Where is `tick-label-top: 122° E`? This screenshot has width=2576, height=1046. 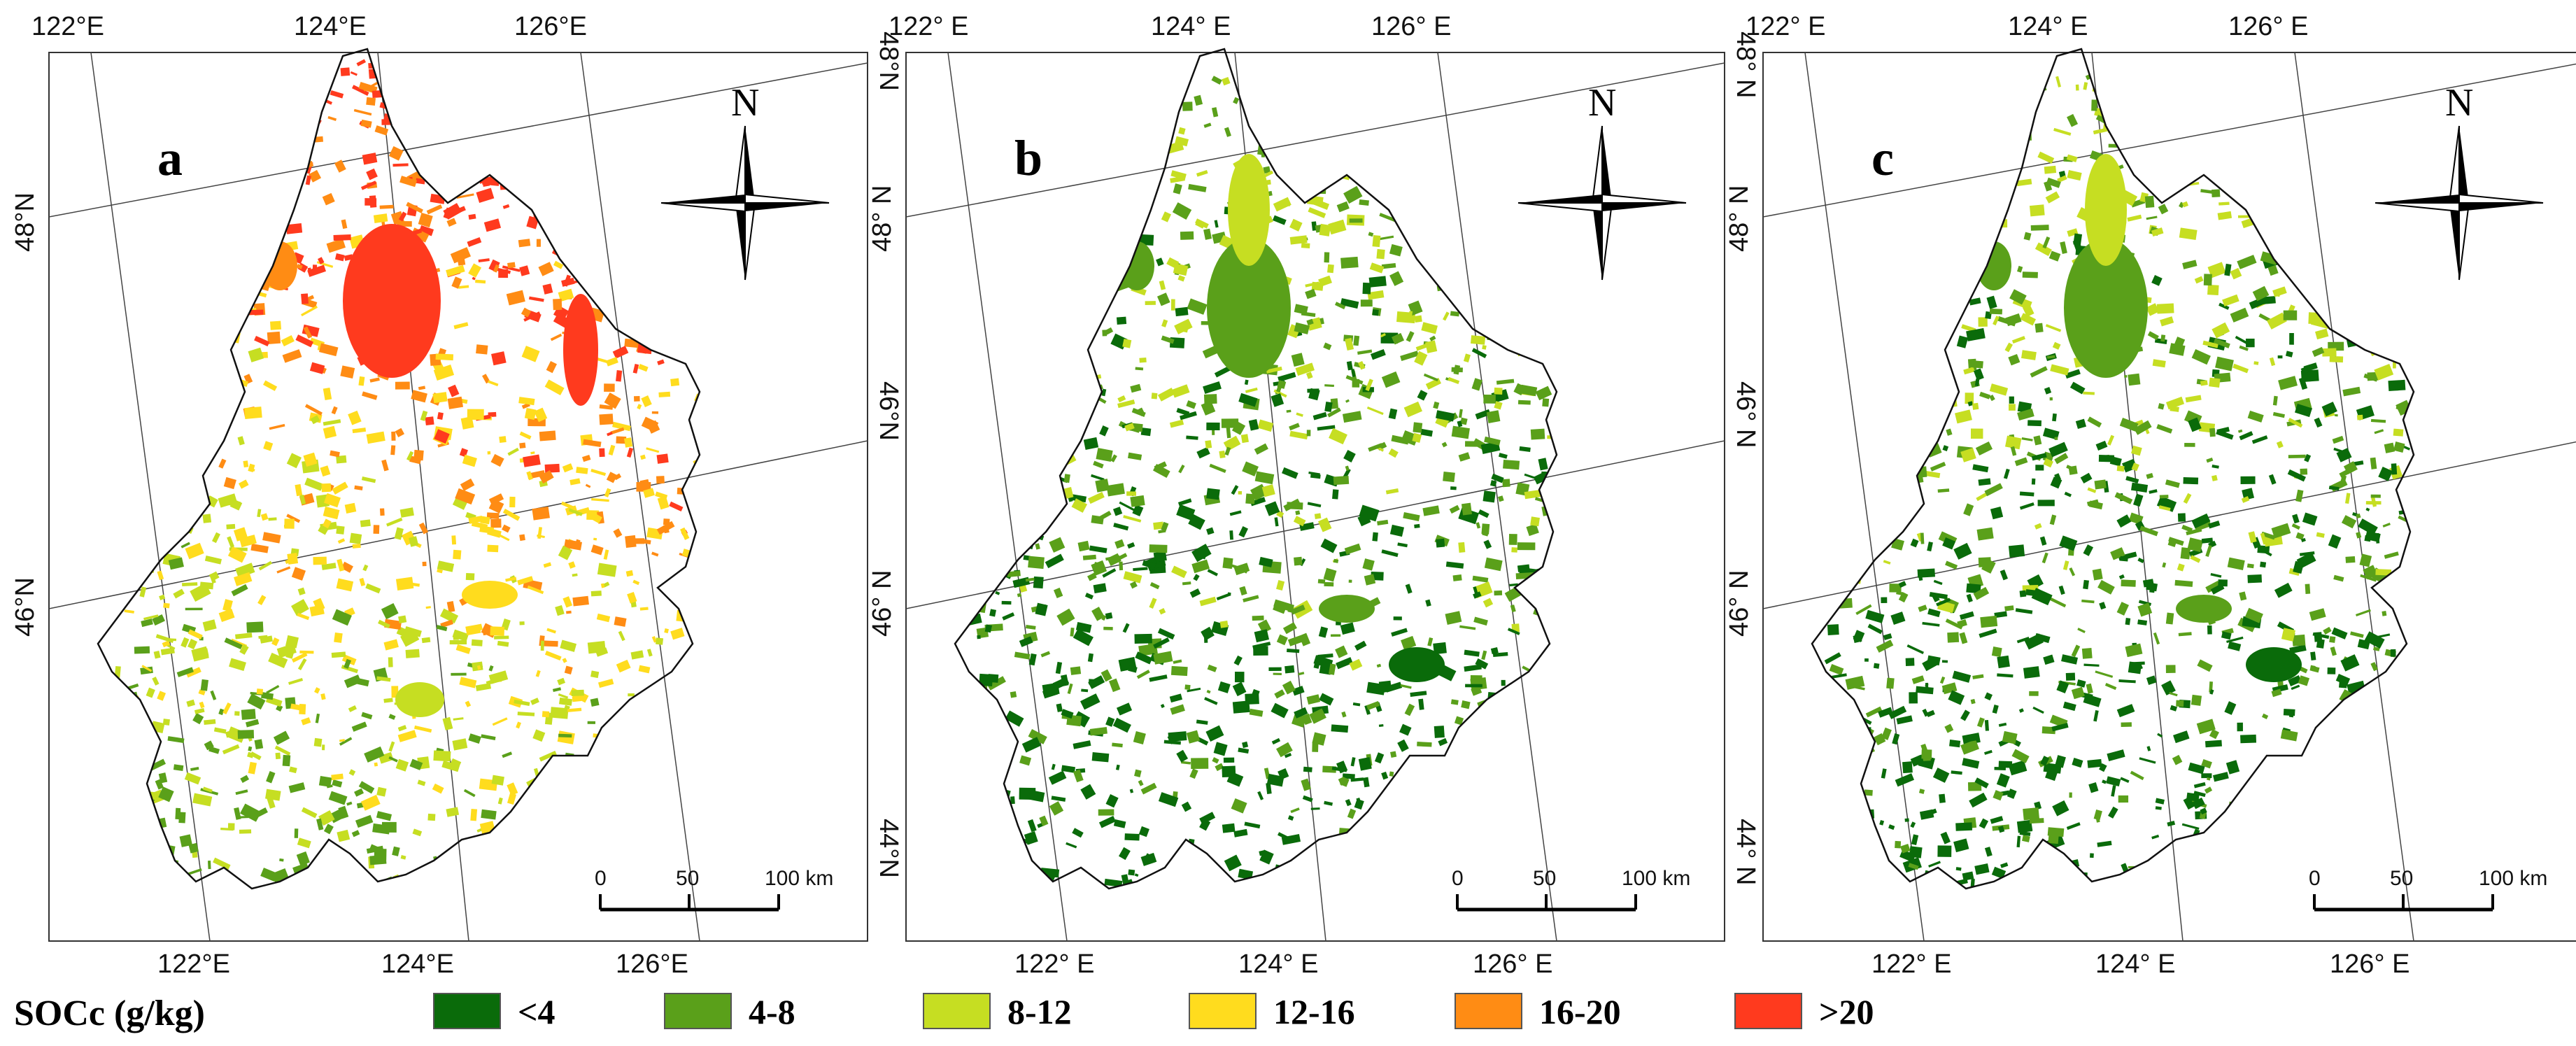 tick-label-top: 122° E is located at coordinates (1786, 26).